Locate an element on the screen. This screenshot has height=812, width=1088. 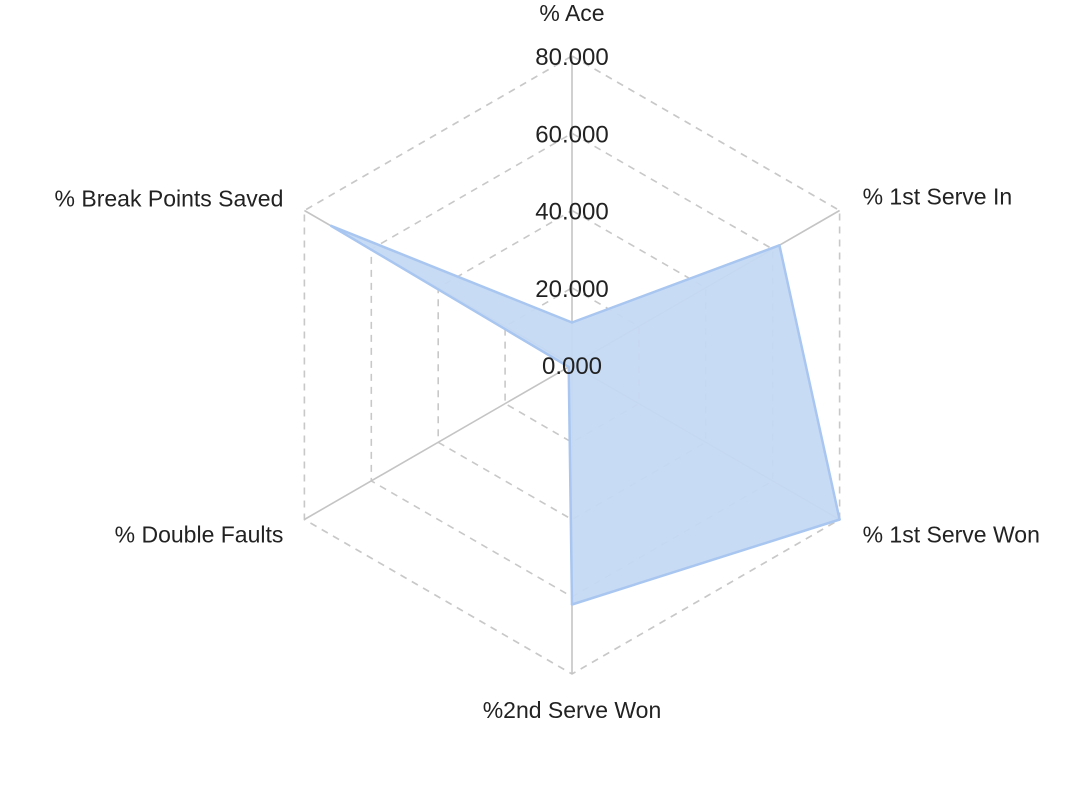
axis-label-5: % Break Points Saved is located at coordinates (169, 199).